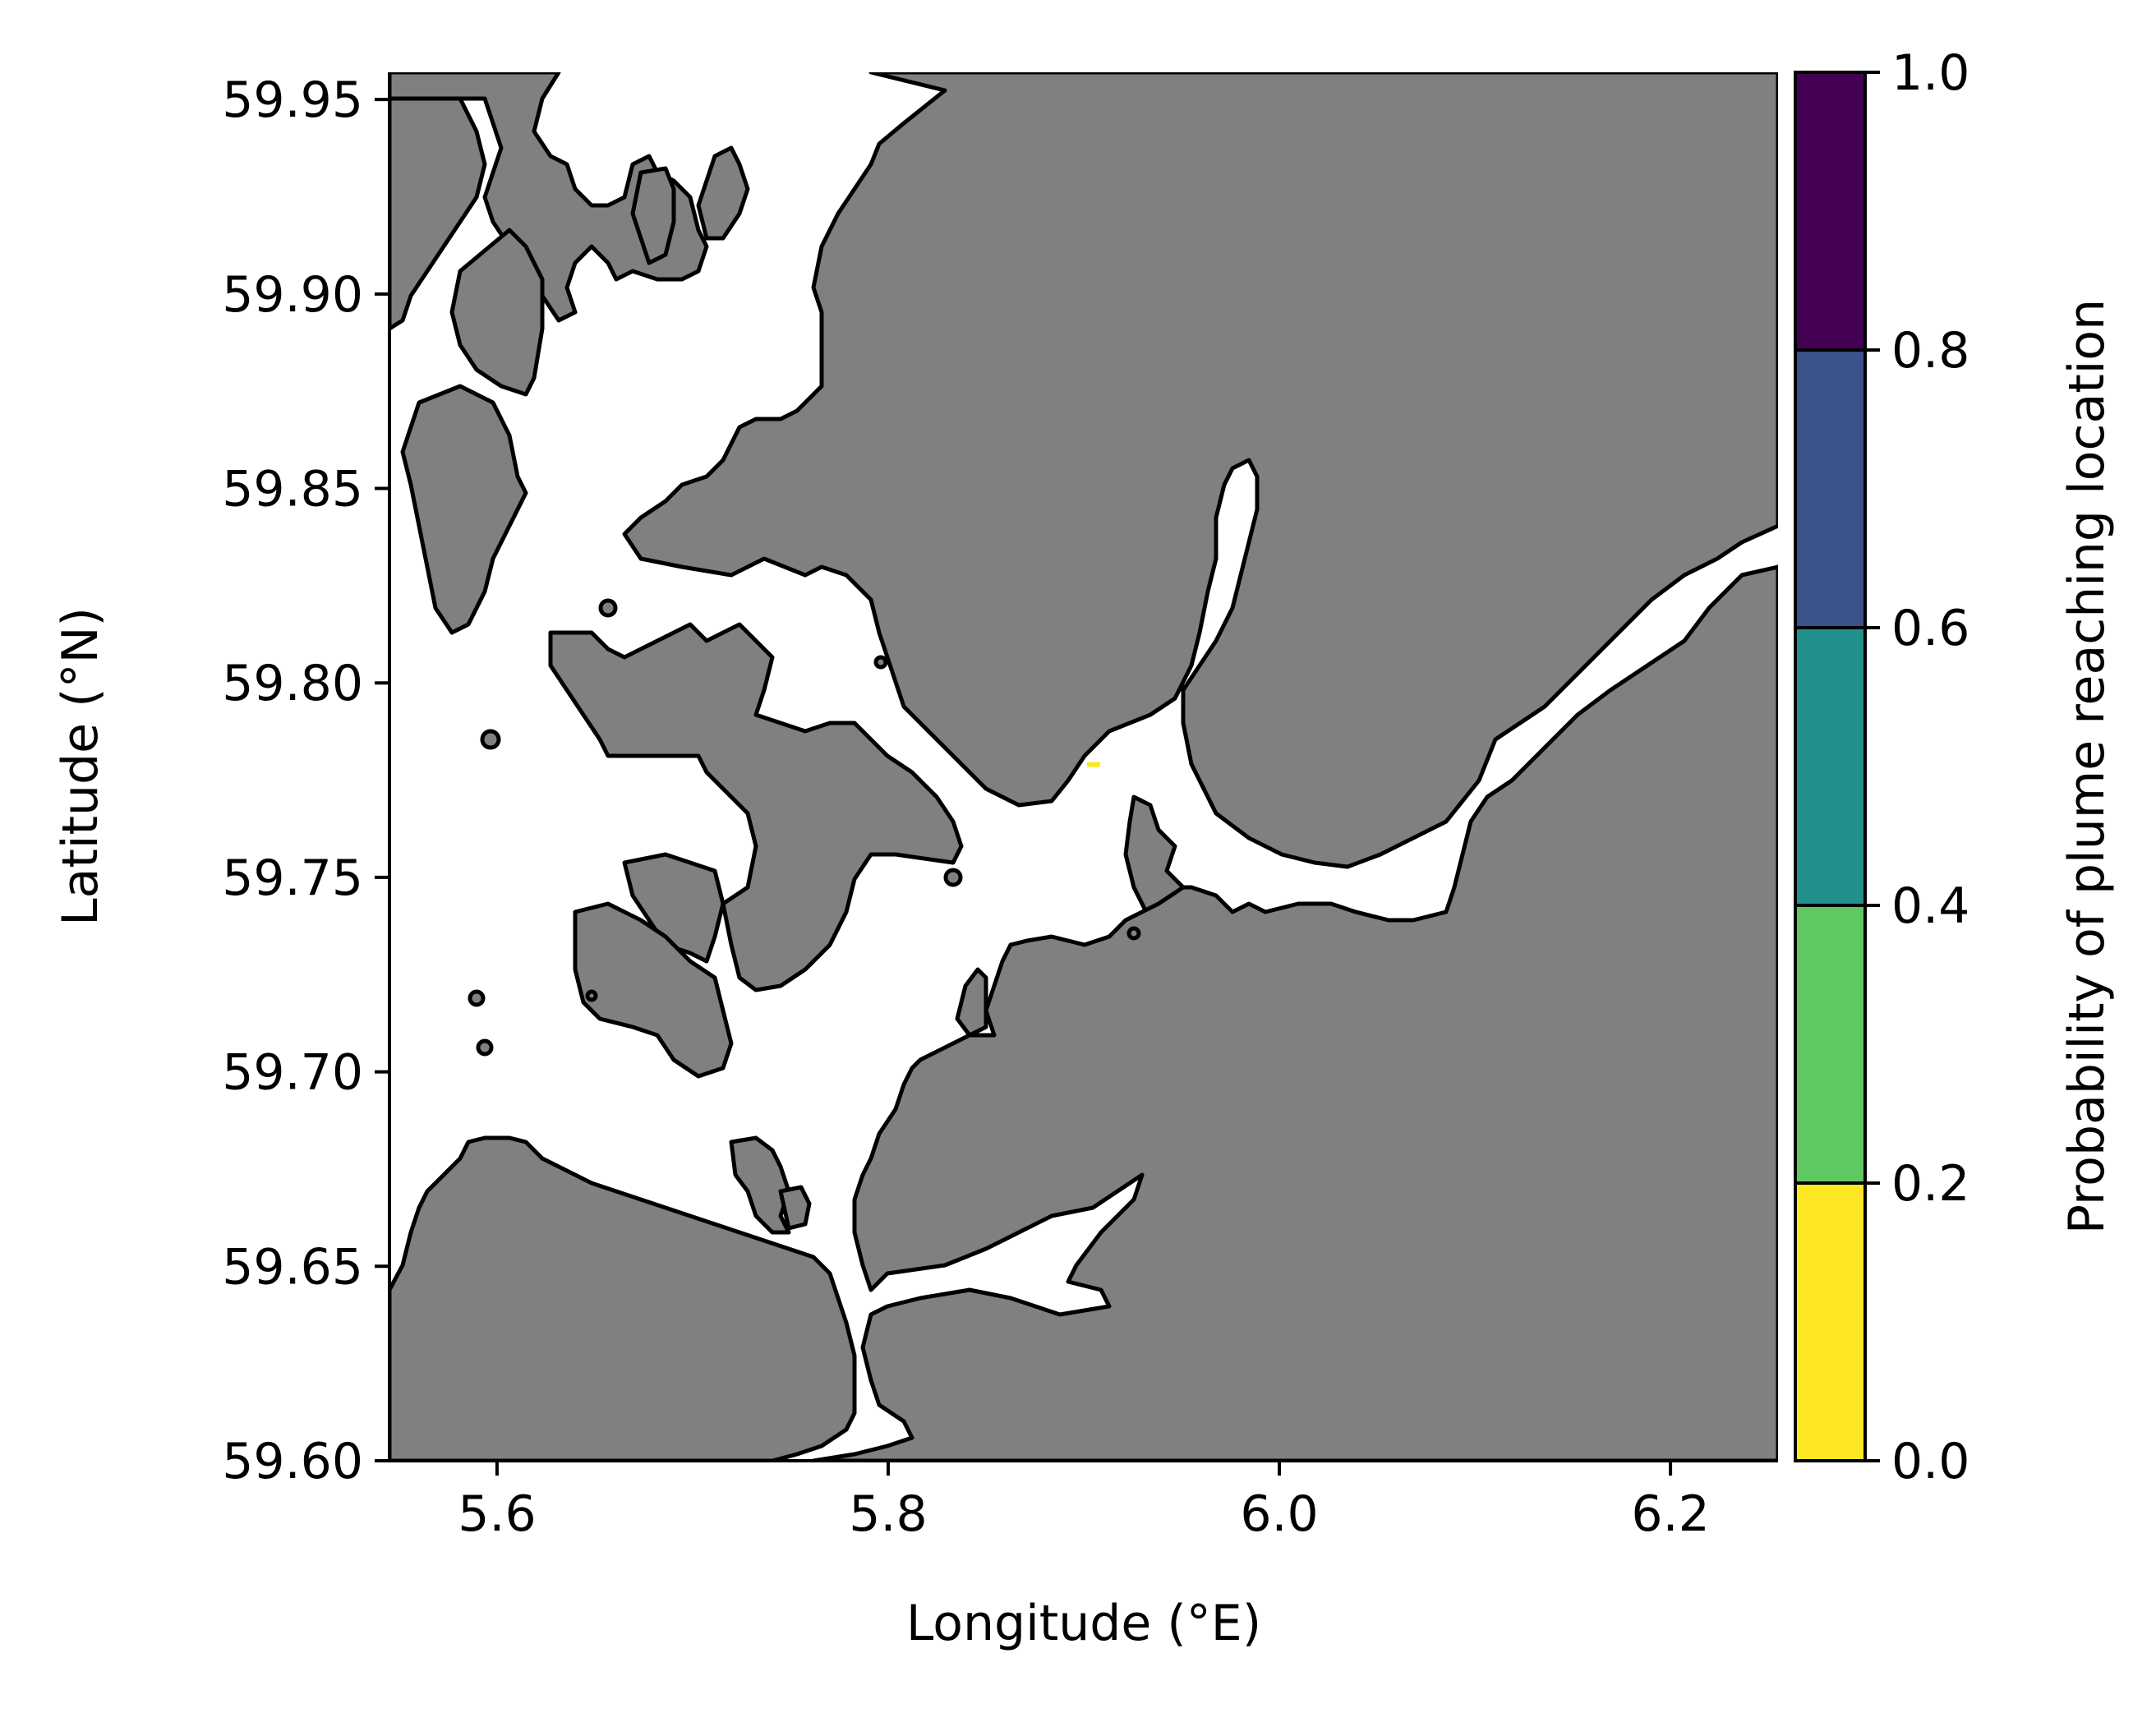  I want to click on y-tick-label: 59.90, so click(292, 295).